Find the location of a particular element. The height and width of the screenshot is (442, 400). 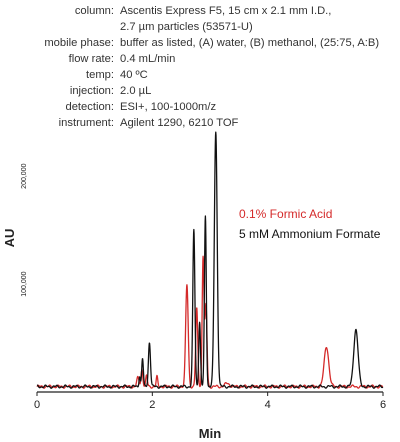

condition-row: detection: ESI+, 100-1000m/z is located at coordinates (200, 107).